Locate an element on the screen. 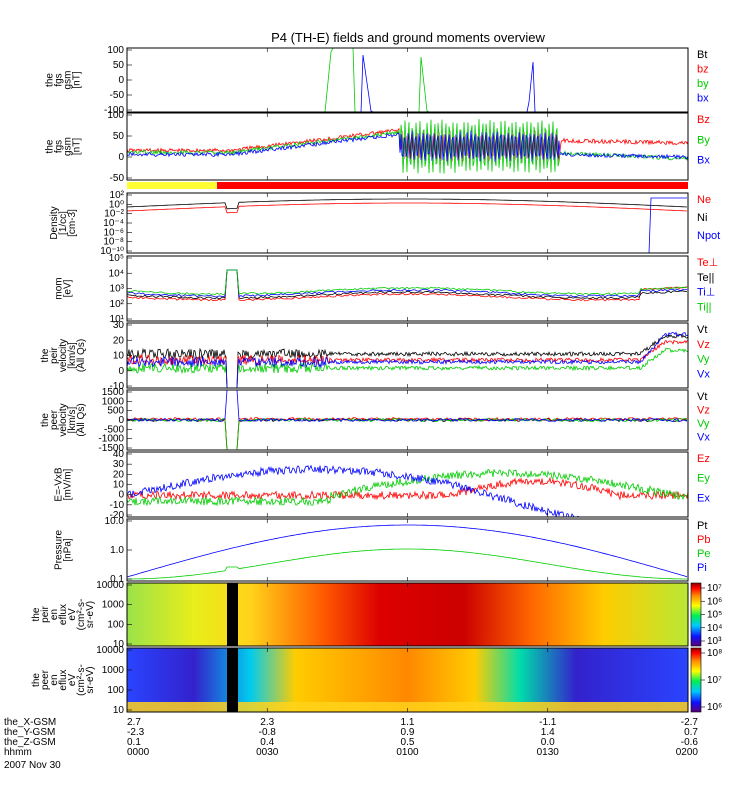  mode-strip-fast is located at coordinates (452, 185).